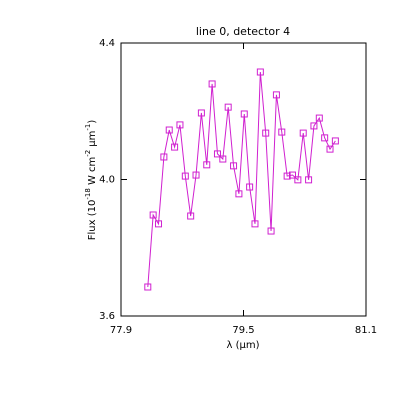  I want to click on y-label-part: μm, so click(92, 139).